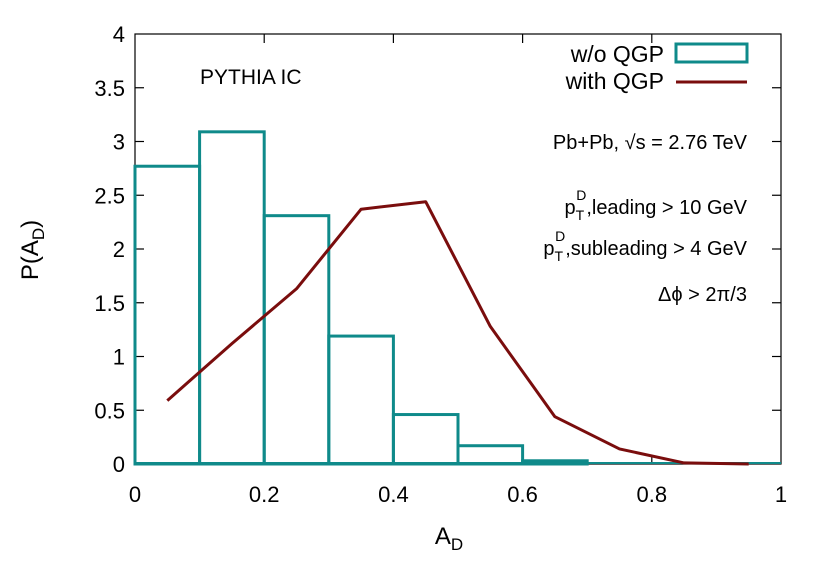 This screenshot has height=581, width=830. What do you see at coordinates (119, 464) in the screenshot?
I see `y-tick-label: 0` at bounding box center [119, 464].